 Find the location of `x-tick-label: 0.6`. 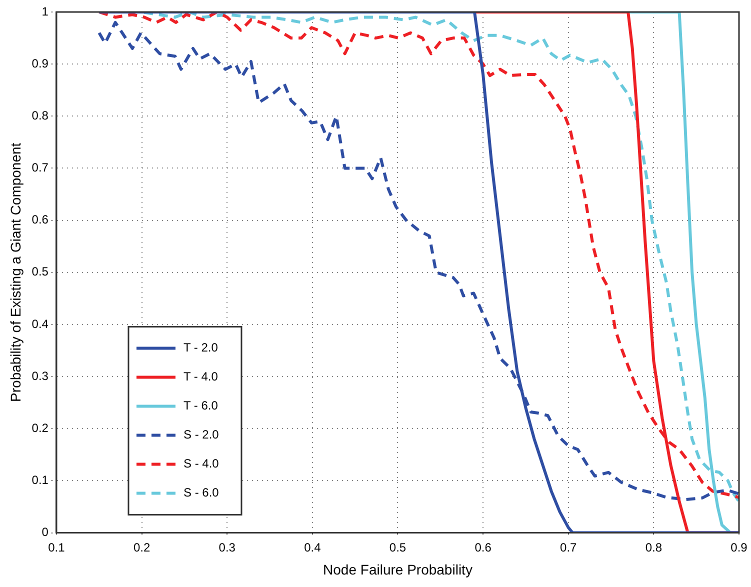

x-tick-label: 0.6 is located at coordinates (483, 547).